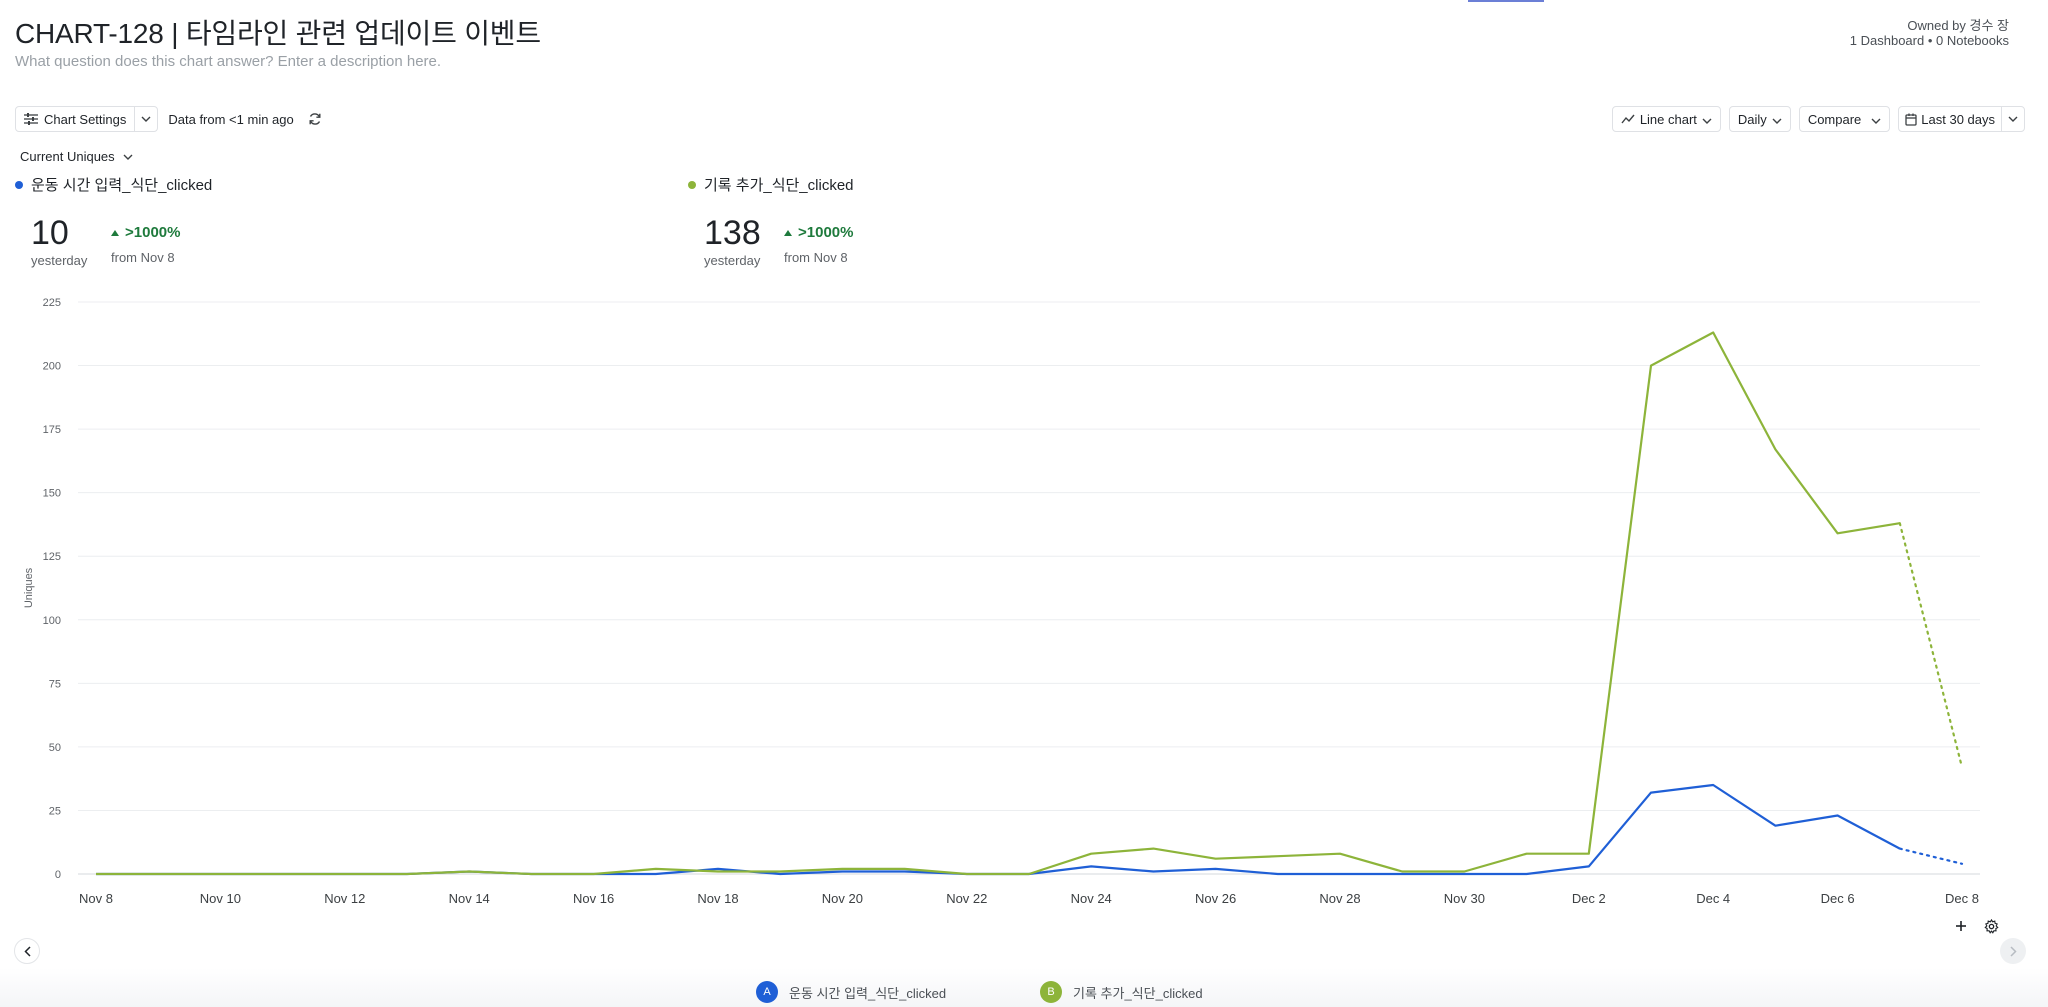  What do you see at coordinates (1962, 898) in the screenshot?
I see `x-tick-label: Dec 8` at bounding box center [1962, 898].